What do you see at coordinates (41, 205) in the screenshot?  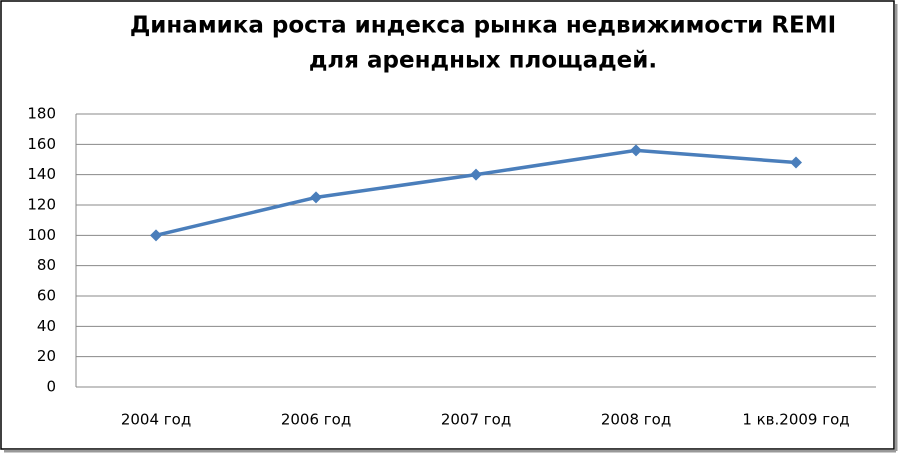 I see `y-tick-label: 120` at bounding box center [41, 205].